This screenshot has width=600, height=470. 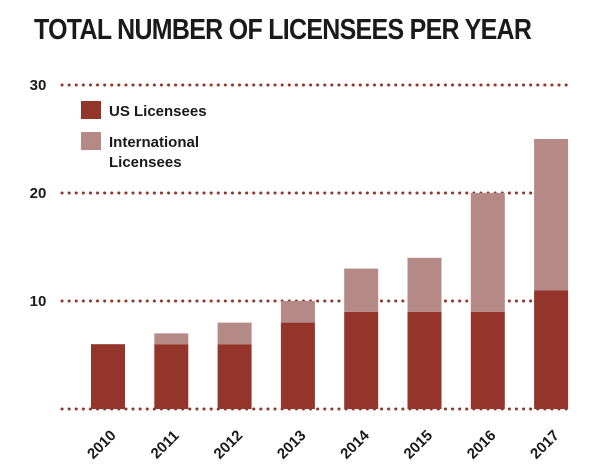 What do you see at coordinates (323, 445) in the screenshot?
I see `x-tick-labels: 2010 2011 2012 2013 2014 2015 2016 2017` at bounding box center [323, 445].